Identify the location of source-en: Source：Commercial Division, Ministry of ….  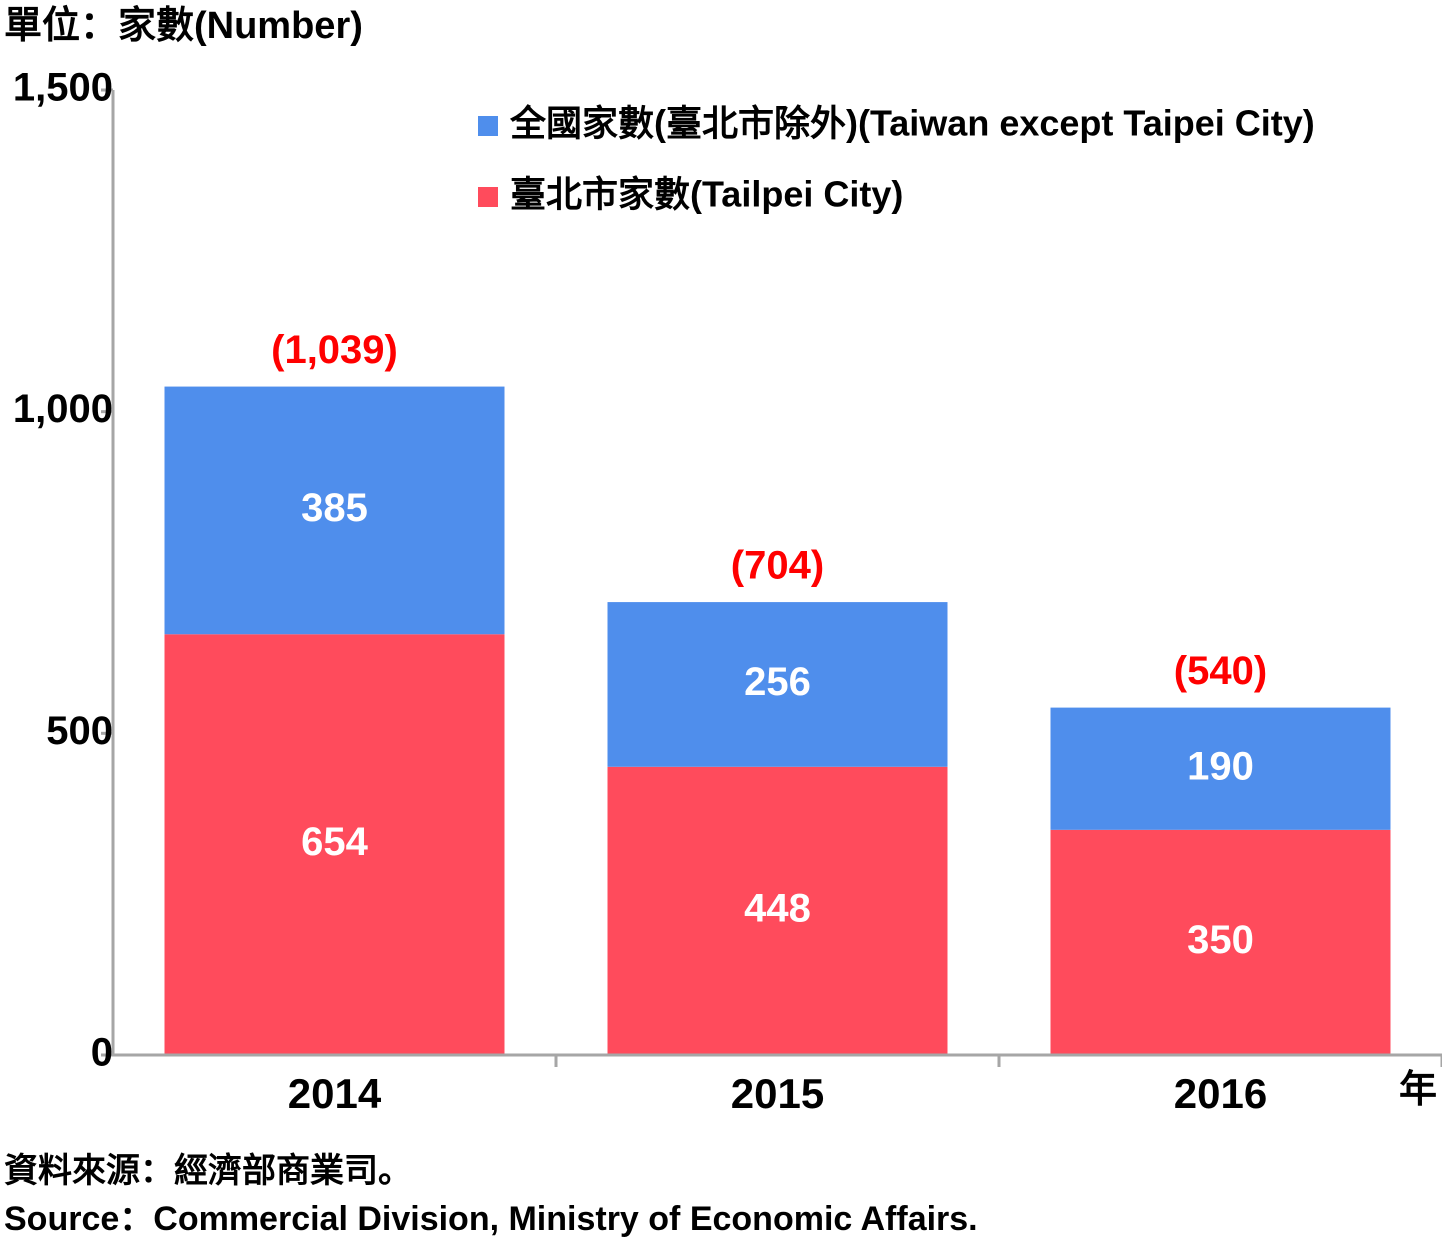
(491, 1219).